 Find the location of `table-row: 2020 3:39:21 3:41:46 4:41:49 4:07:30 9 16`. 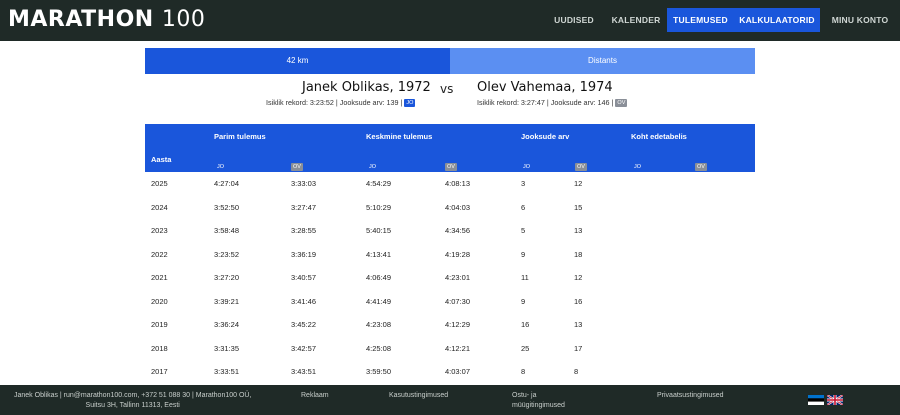

table-row: 2020 3:39:21 3:41:46 4:41:49 4:07:30 9 16 is located at coordinates (450, 302).